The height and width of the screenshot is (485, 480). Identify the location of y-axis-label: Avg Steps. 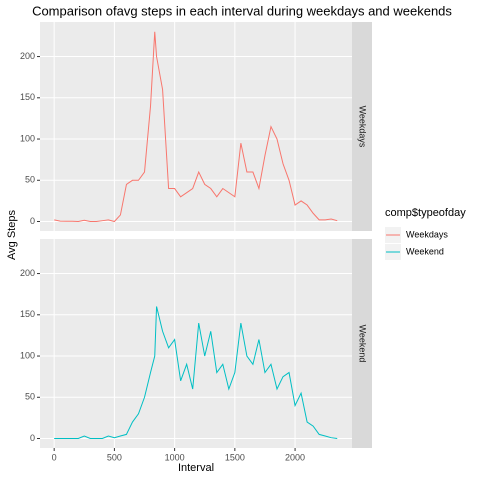
(12, 235).